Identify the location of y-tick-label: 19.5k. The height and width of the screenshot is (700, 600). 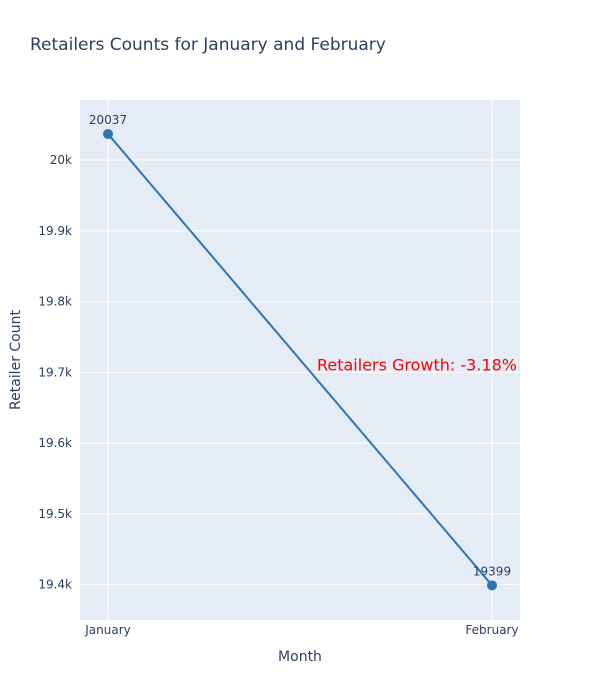
(55, 514).